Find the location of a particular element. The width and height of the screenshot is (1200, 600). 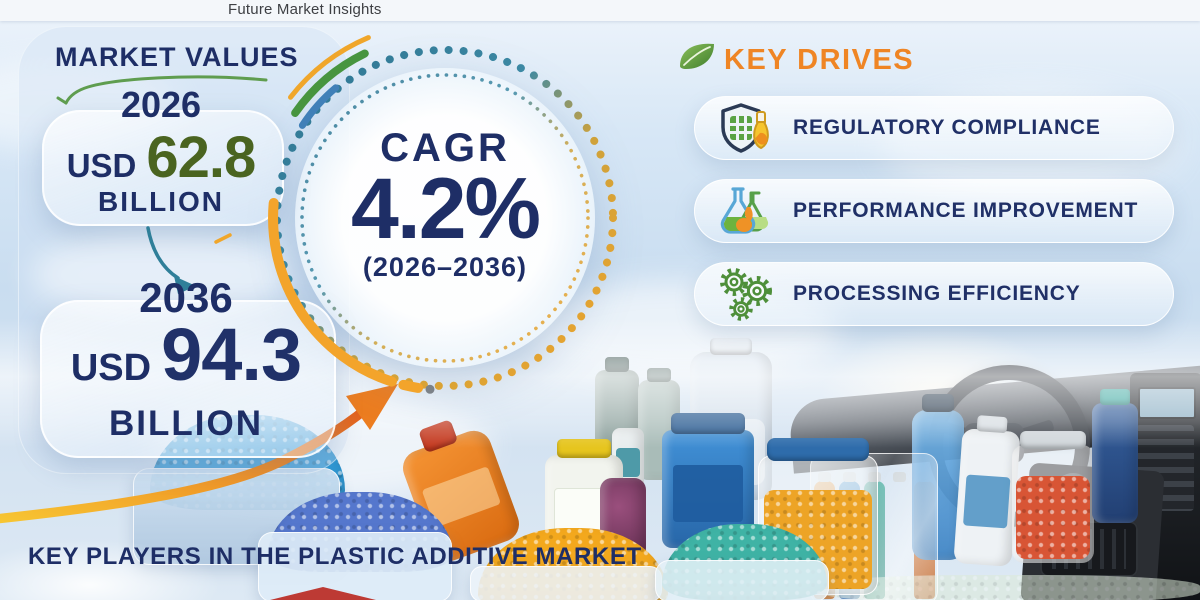

year-2026: 2026 is located at coordinates (161, 104).